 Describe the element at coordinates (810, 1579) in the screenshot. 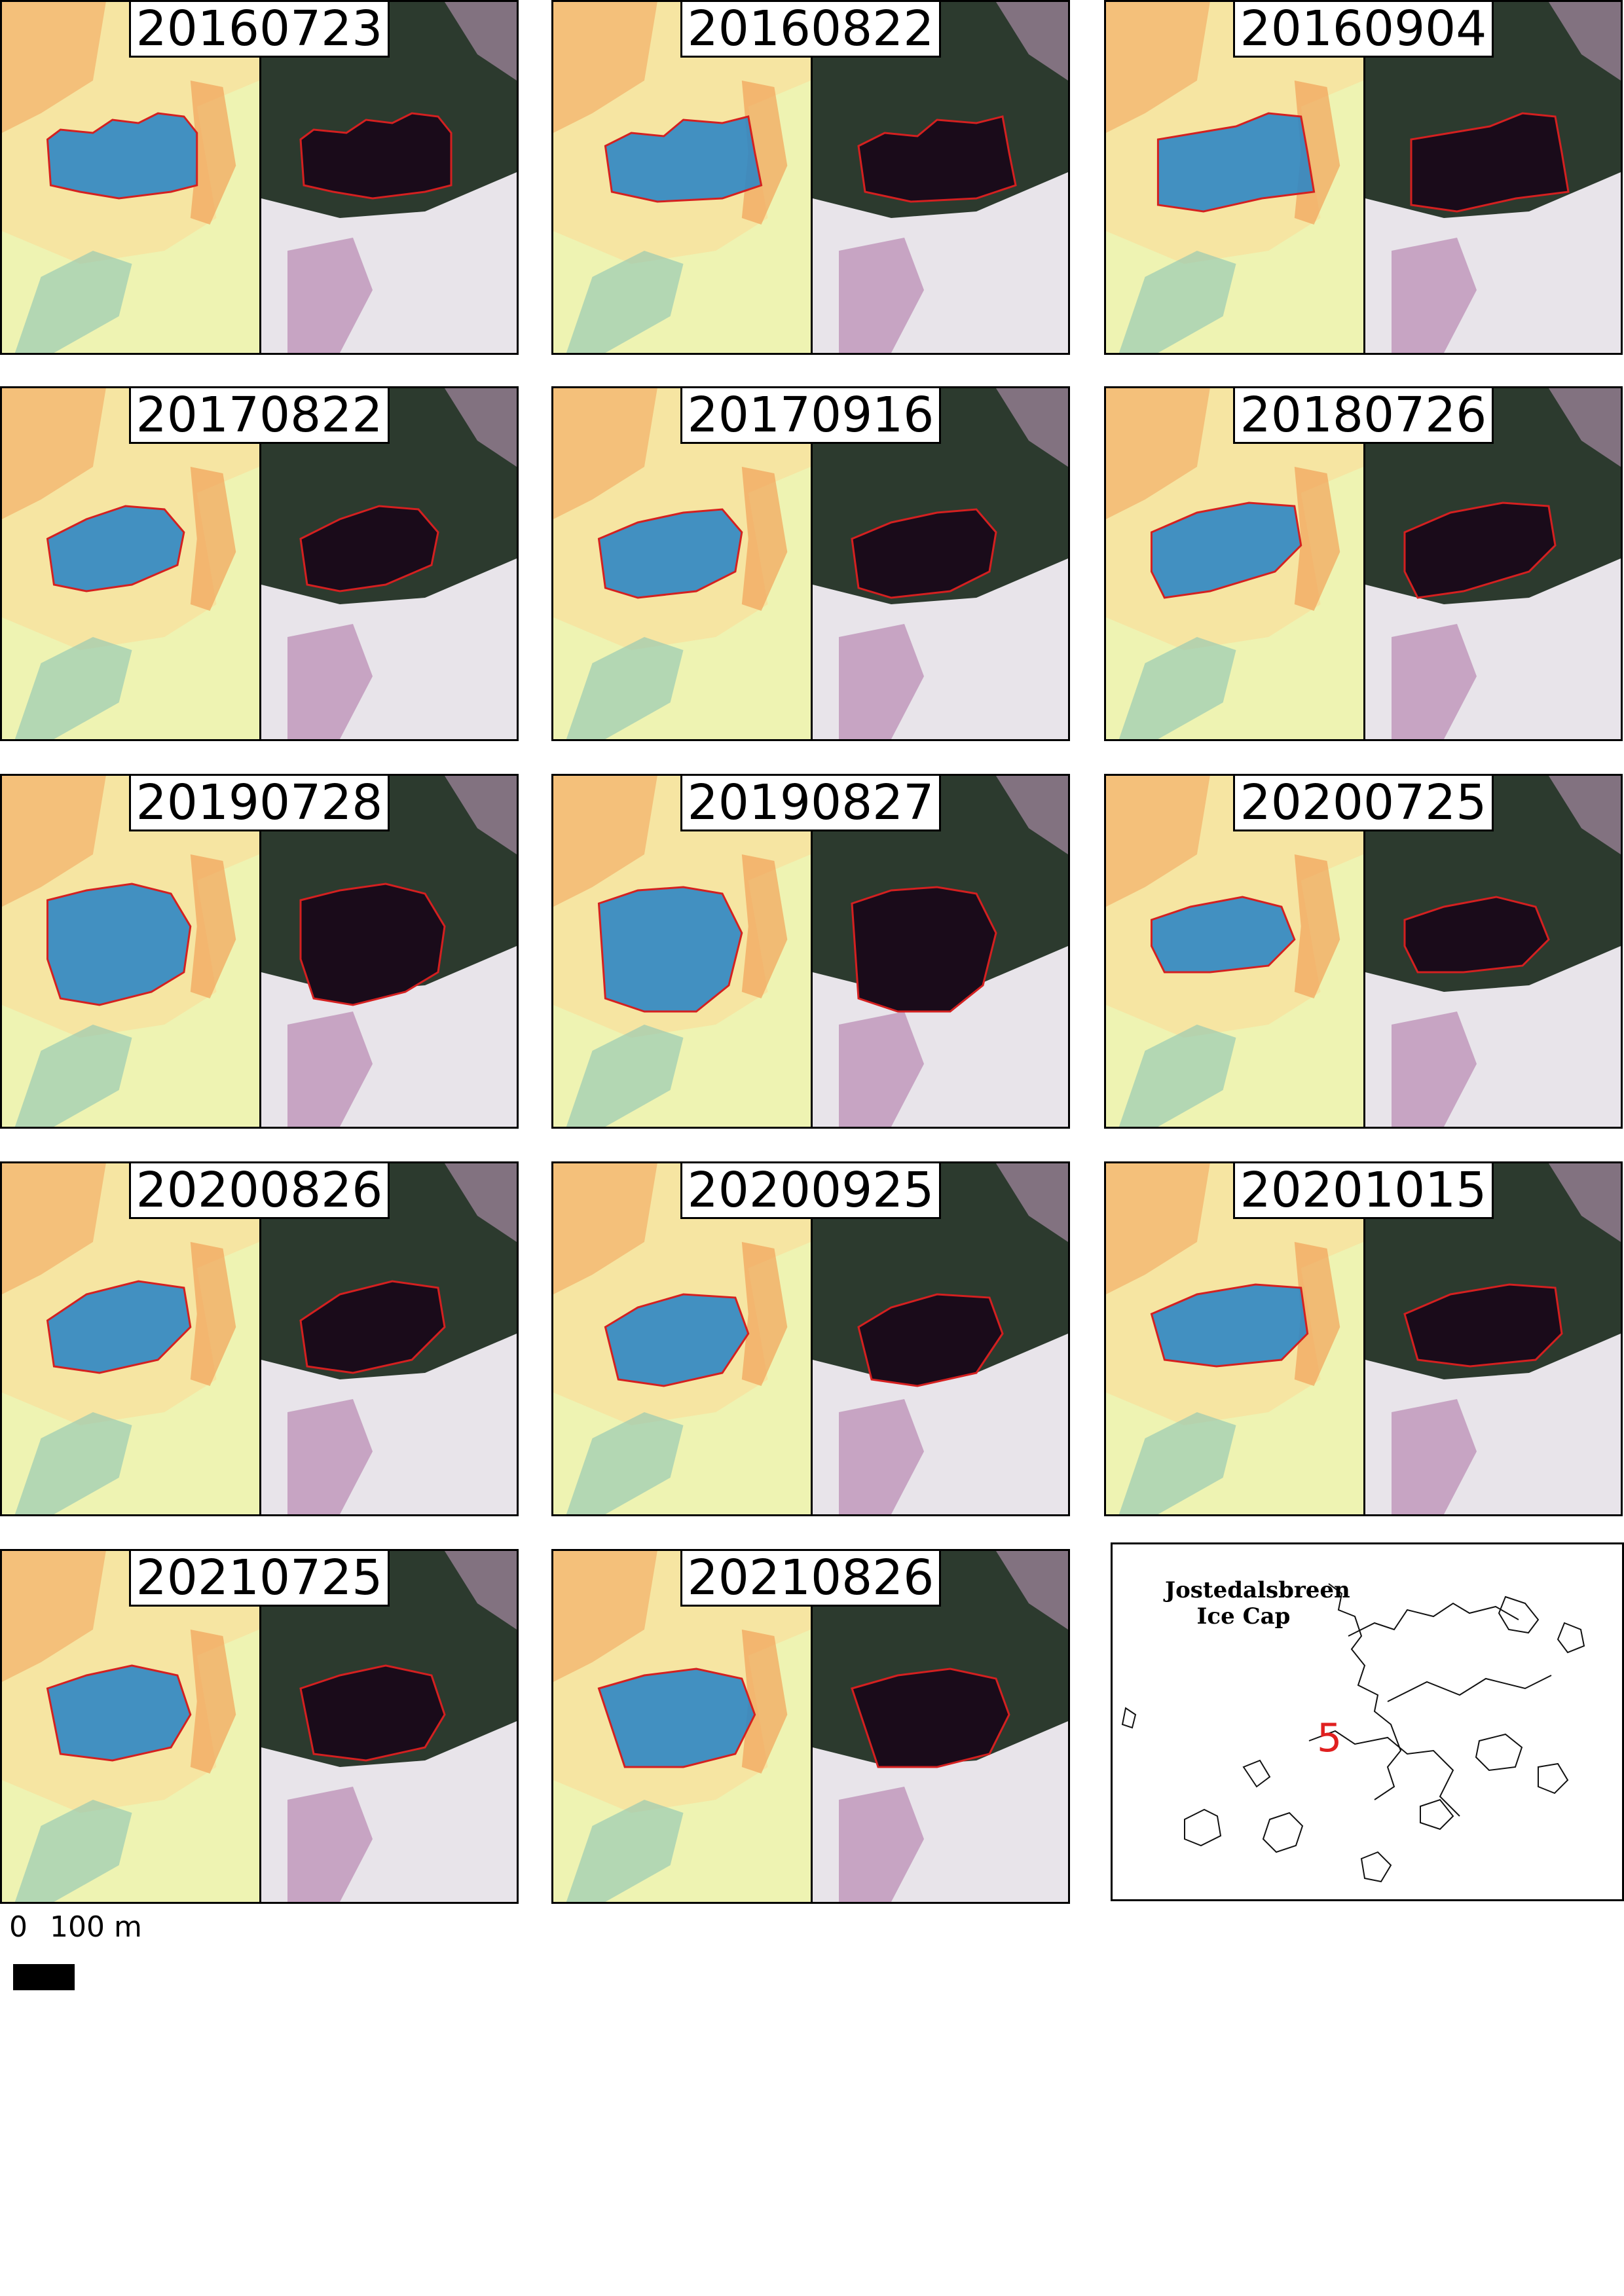

I see `acquisition-date-label: 20210826` at that location.